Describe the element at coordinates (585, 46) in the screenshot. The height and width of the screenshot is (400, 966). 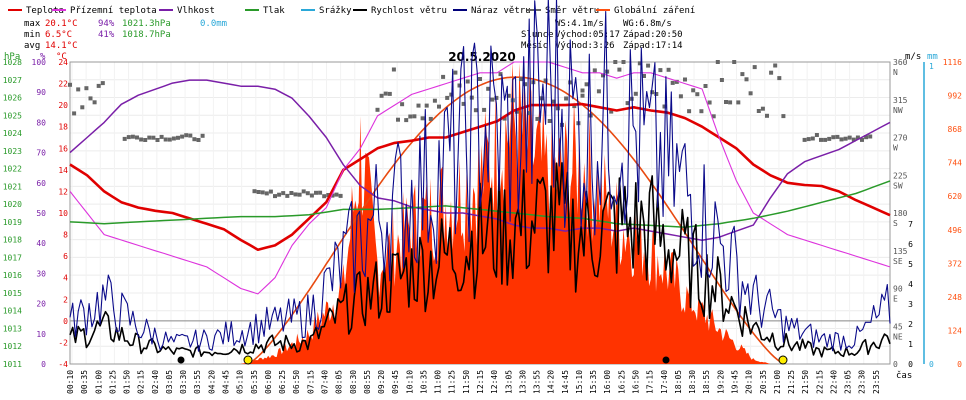
I see `moon-rise: Východ:3:26` at that location.